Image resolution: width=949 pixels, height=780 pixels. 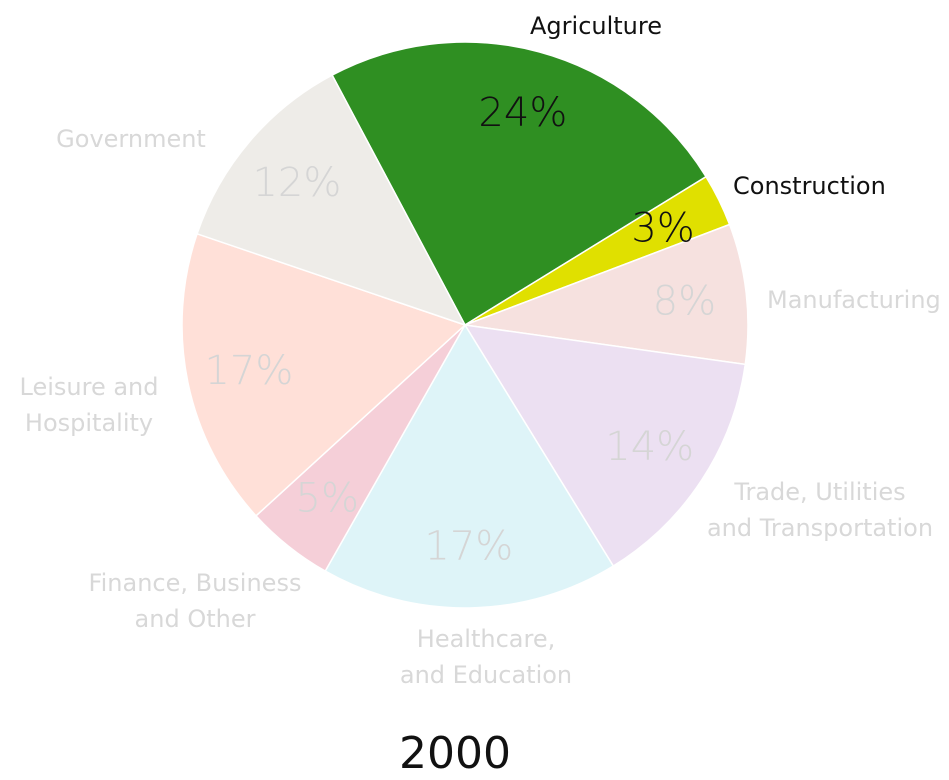 I want to click on pie-slice-government, so click(x=331, y=200).